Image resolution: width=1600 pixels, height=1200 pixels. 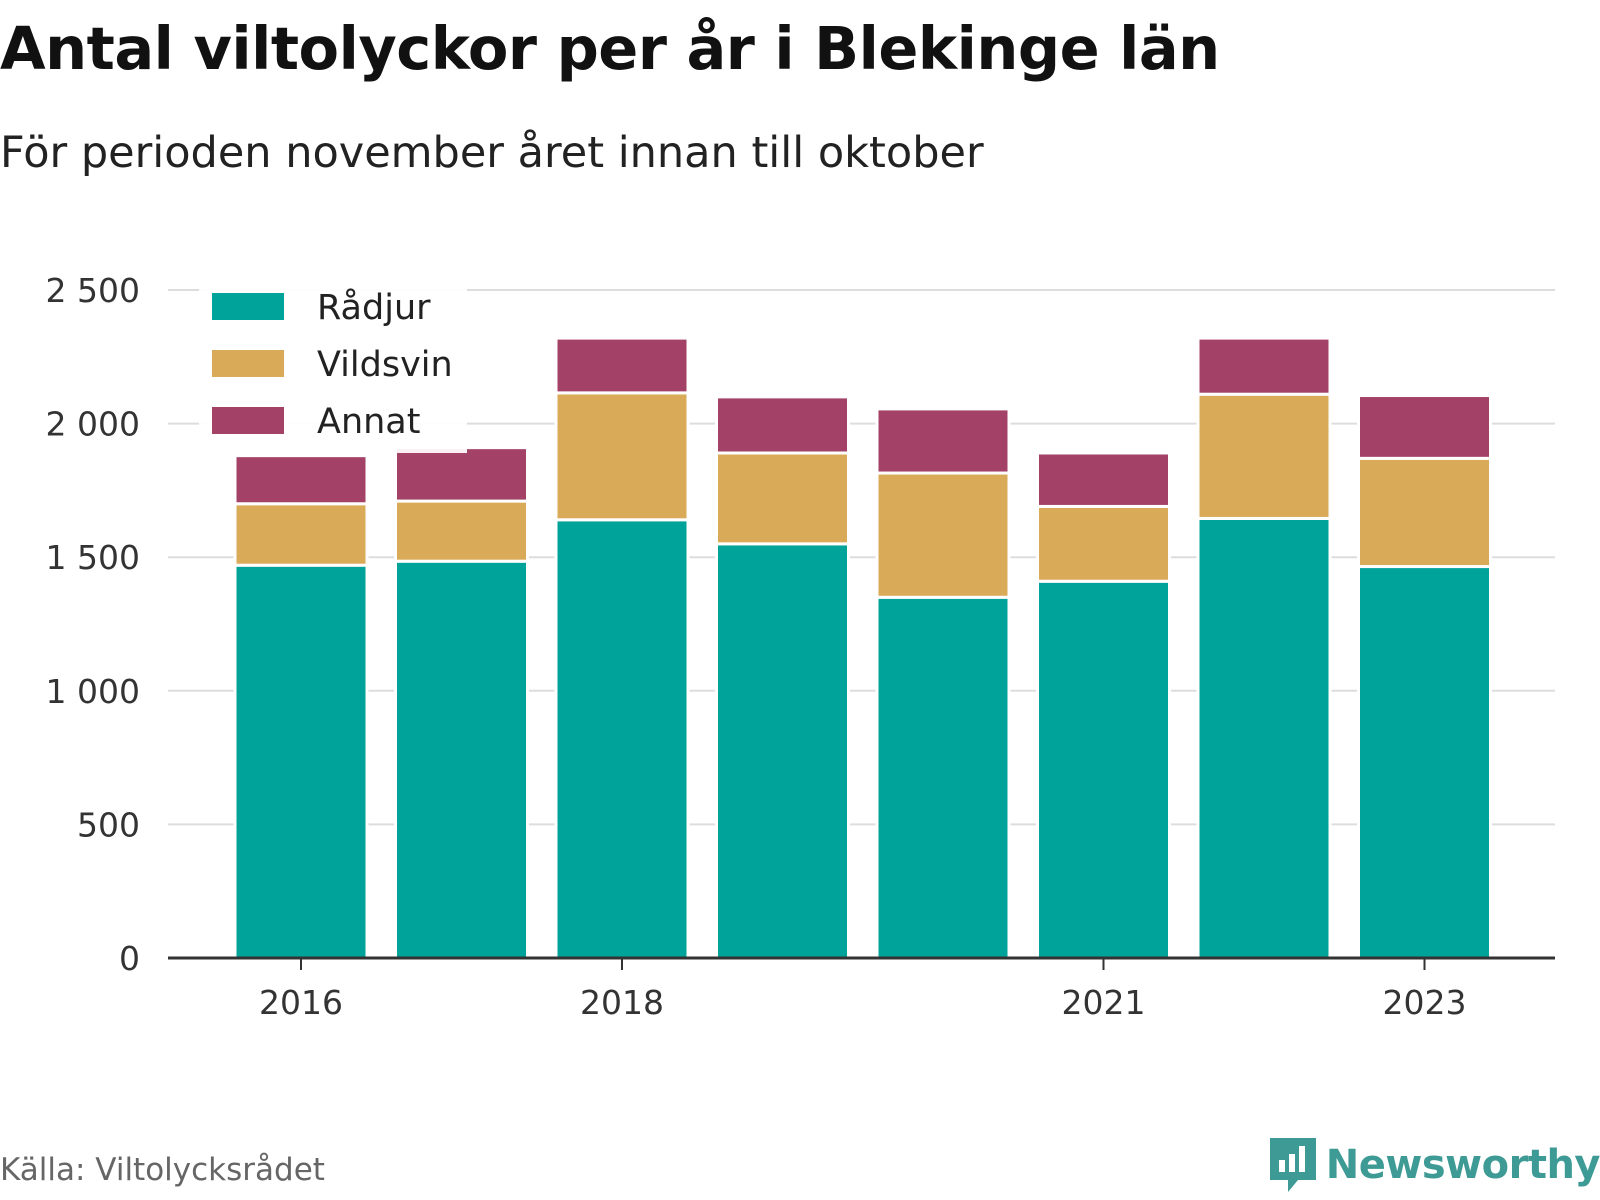 I want to click on y-tick-label: 1 500, so click(x=93, y=557).